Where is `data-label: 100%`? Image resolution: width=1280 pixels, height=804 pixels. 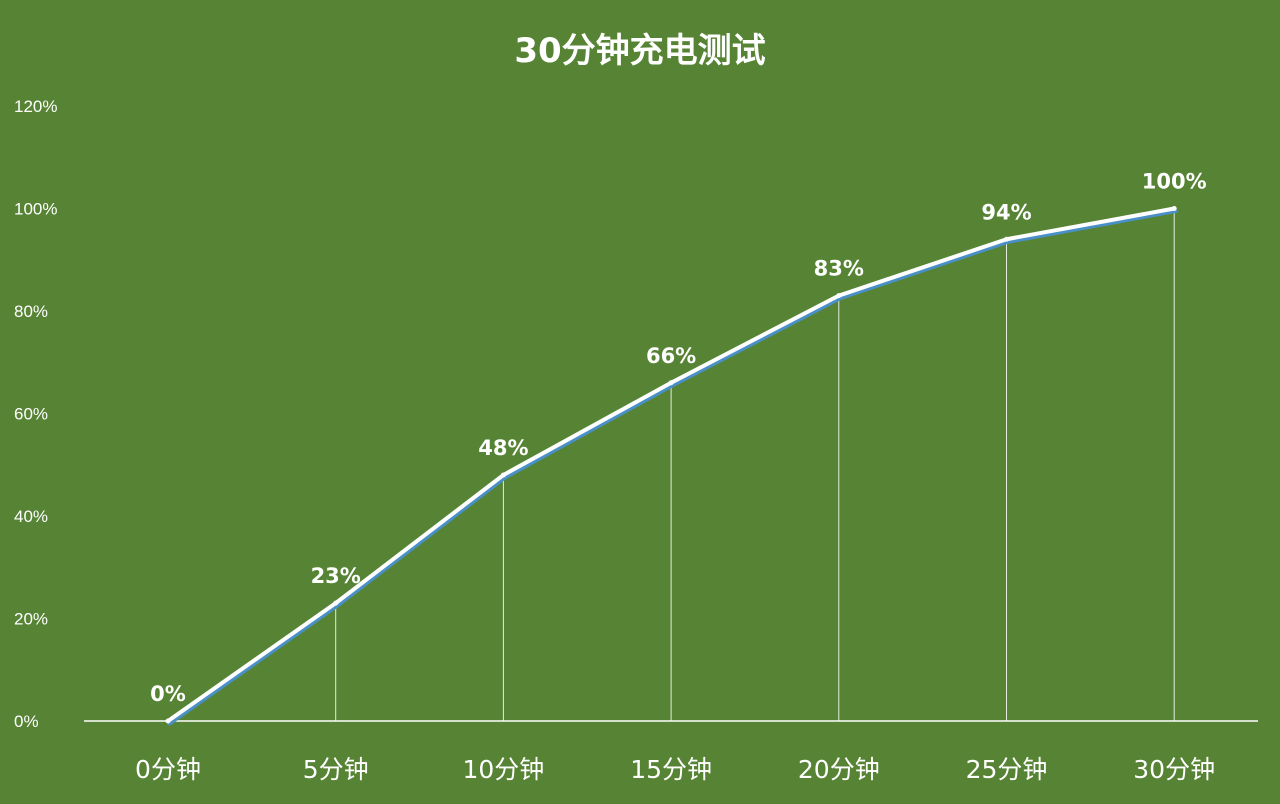 data-label: 100% is located at coordinates (1174, 182).